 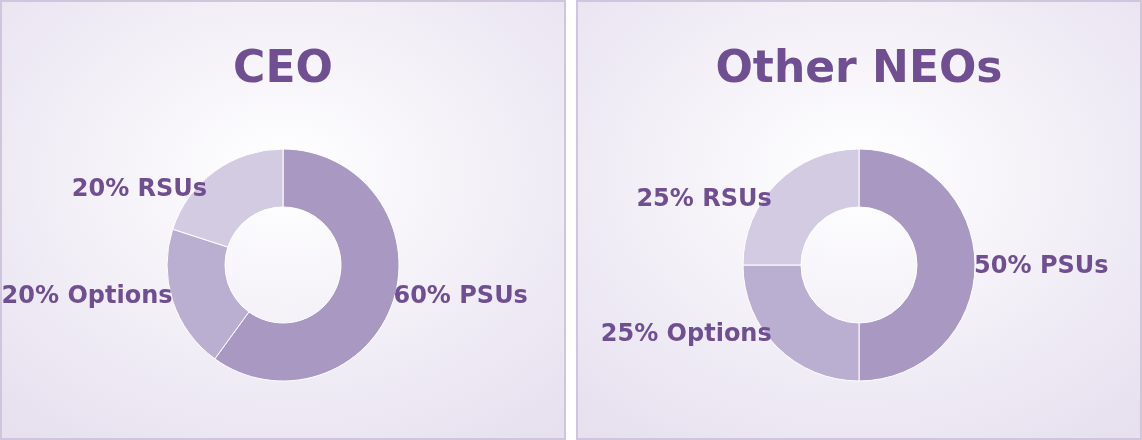 I want to click on chart-title: CEO, so click(x=283, y=66).